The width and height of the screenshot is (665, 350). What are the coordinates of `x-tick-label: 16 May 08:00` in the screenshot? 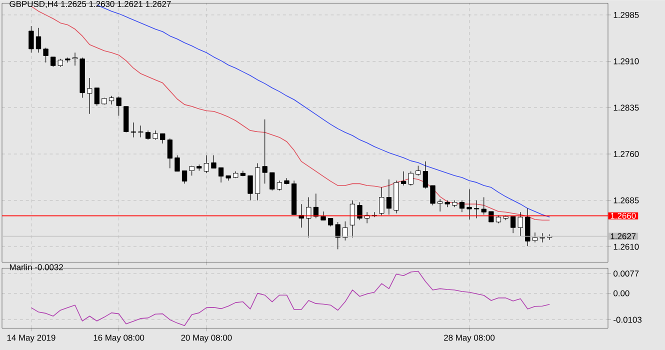 It's located at (119, 338).